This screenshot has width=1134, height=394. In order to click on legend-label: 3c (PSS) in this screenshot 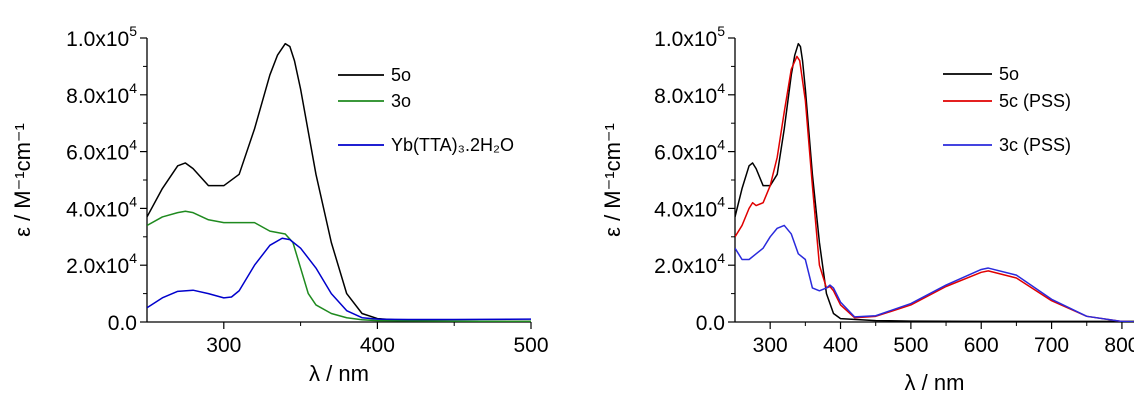, I will do `click(1035, 145)`.